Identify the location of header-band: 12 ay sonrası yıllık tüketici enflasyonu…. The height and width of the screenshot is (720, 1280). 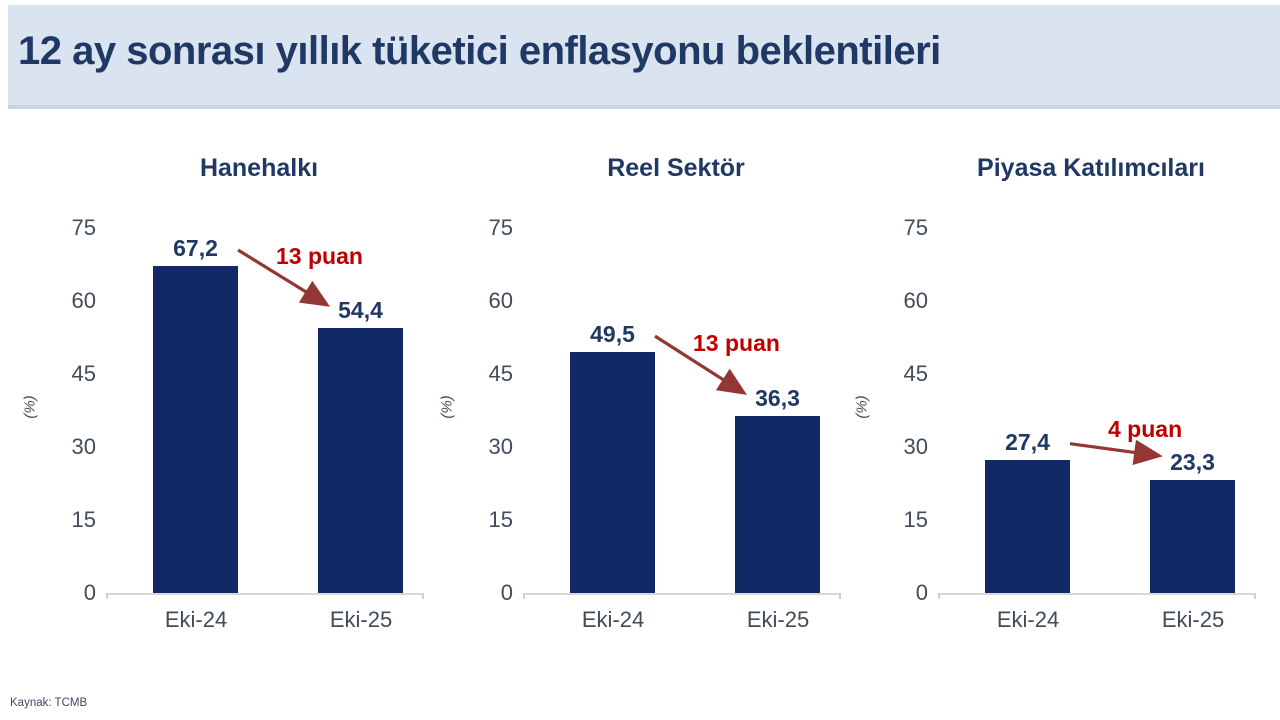
(644, 57).